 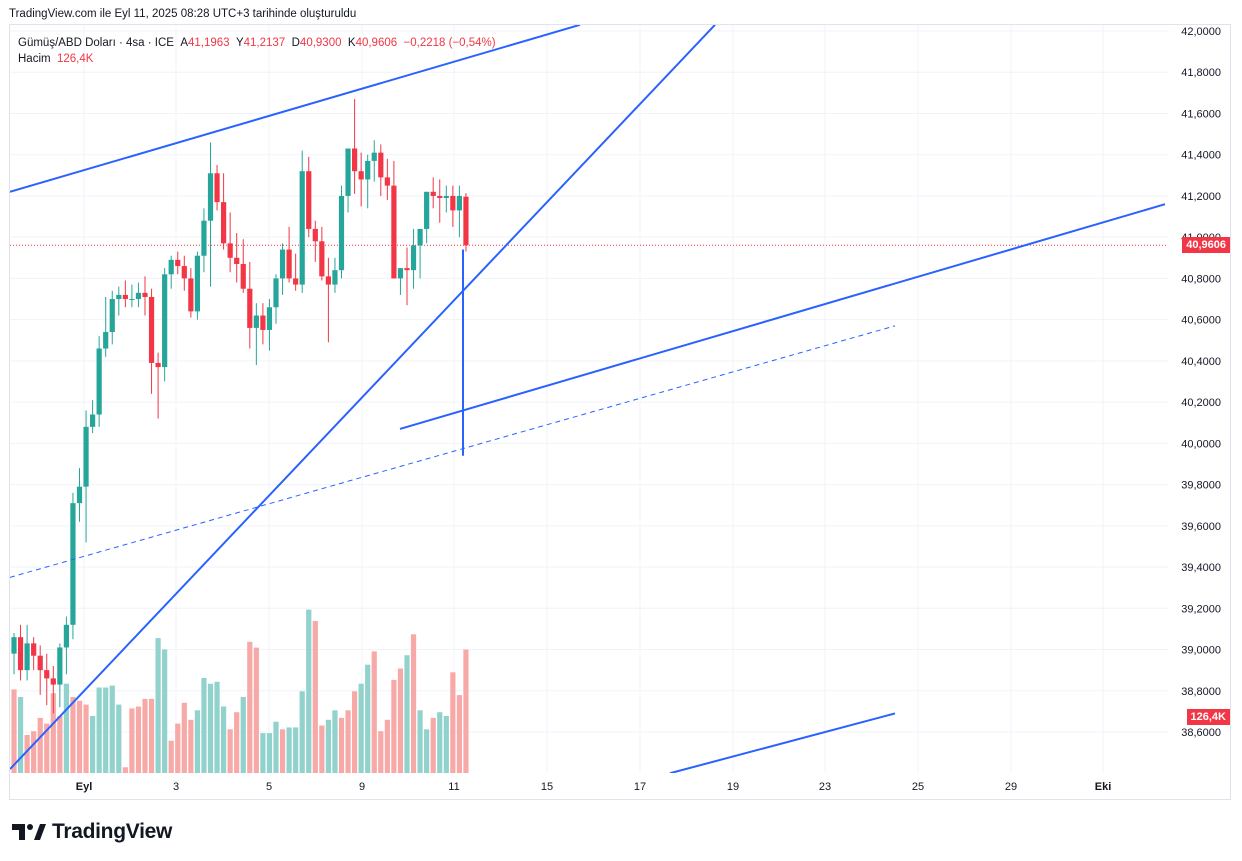 I want to click on close-value: 40,9606, so click(x=376, y=43).